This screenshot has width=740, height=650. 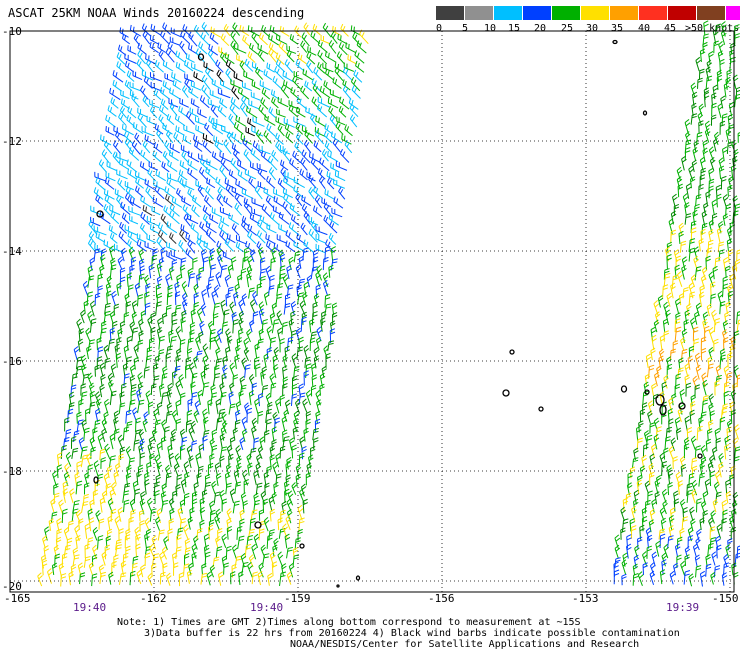 I want to click on lon-label-159: -159, so click(x=297, y=598).